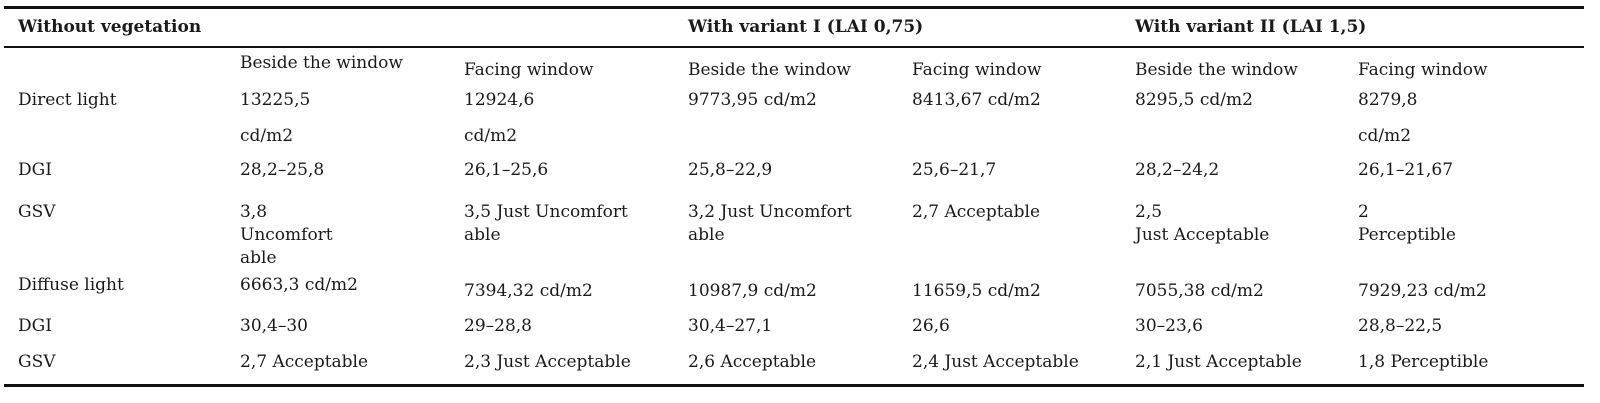  What do you see at coordinates (794, 7) in the screenshot?
I see `top-rule` at bounding box center [794, 7].